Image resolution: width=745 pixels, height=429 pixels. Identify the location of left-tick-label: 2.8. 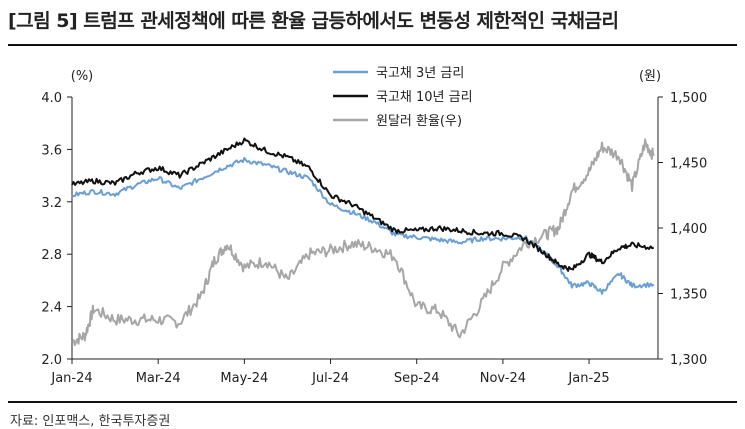
(51, 255).